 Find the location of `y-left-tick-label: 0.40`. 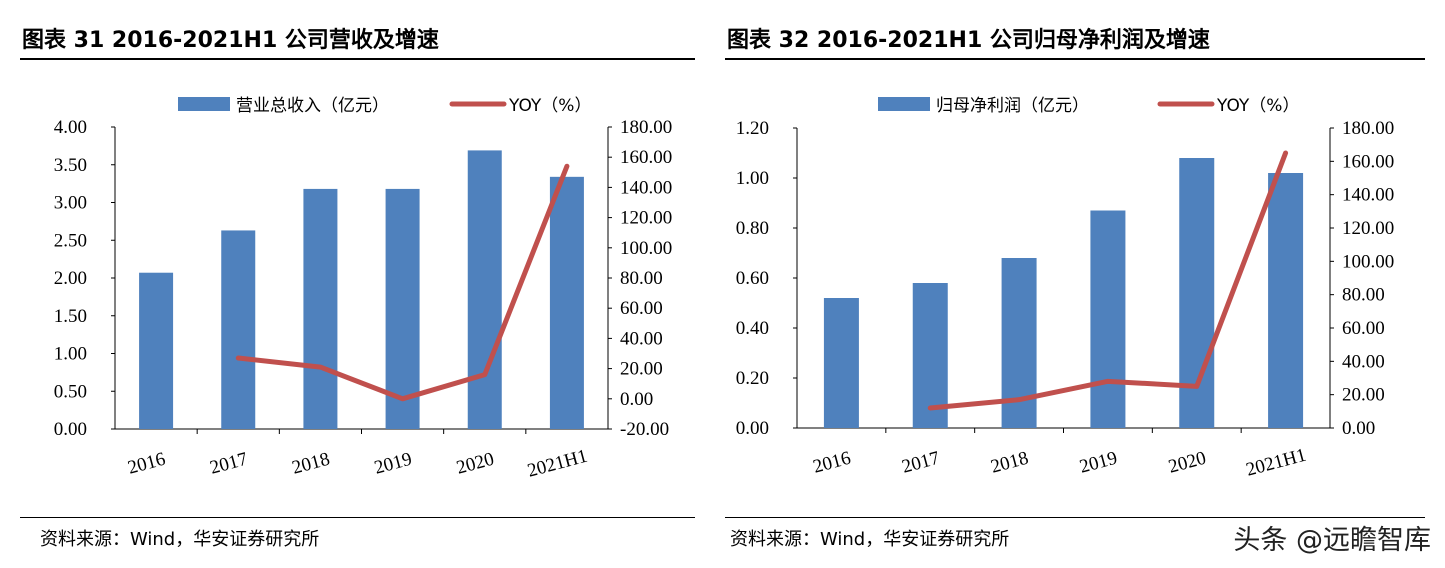

y-left-tick-label: 0.40 is located at coordinates (752, 328).